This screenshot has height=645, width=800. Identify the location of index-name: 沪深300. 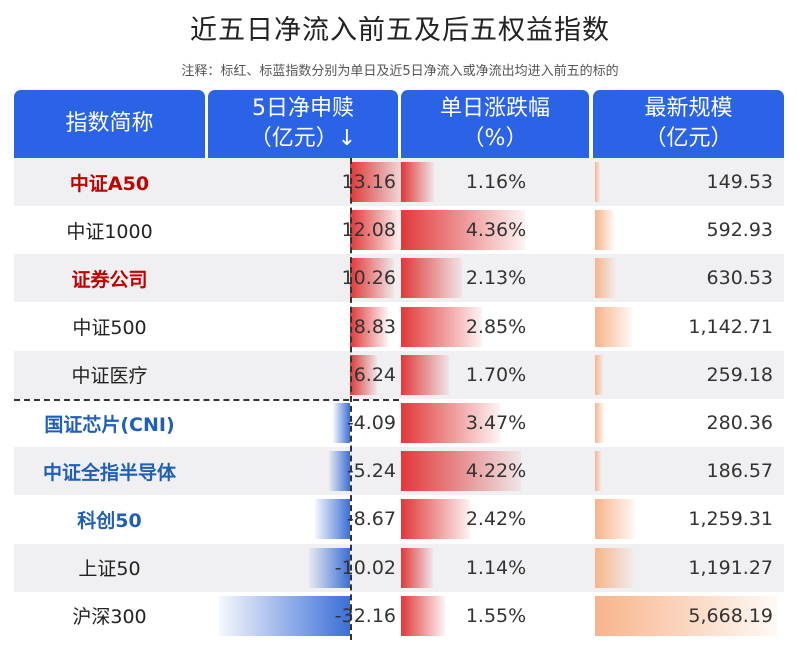
(109, 617).